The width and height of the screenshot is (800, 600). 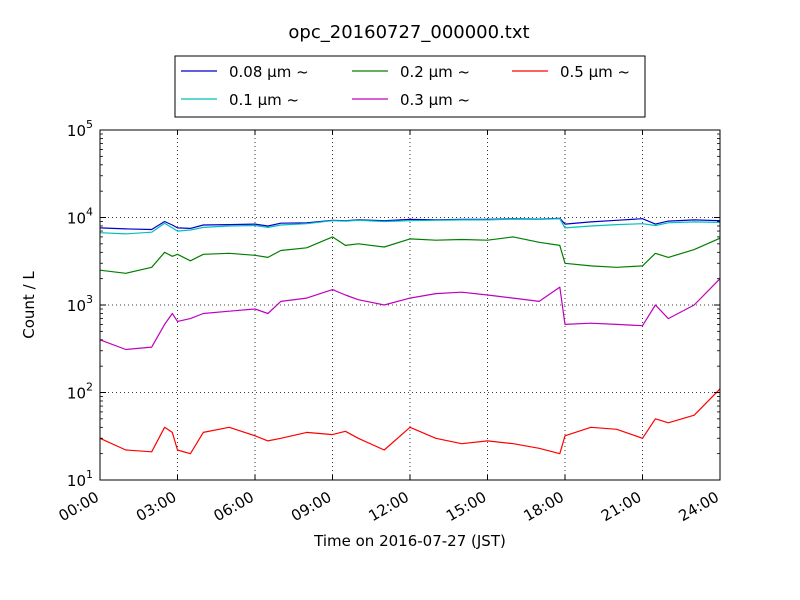 I want to click on y-tick-exponent: 3, so click(x=89, y=299).